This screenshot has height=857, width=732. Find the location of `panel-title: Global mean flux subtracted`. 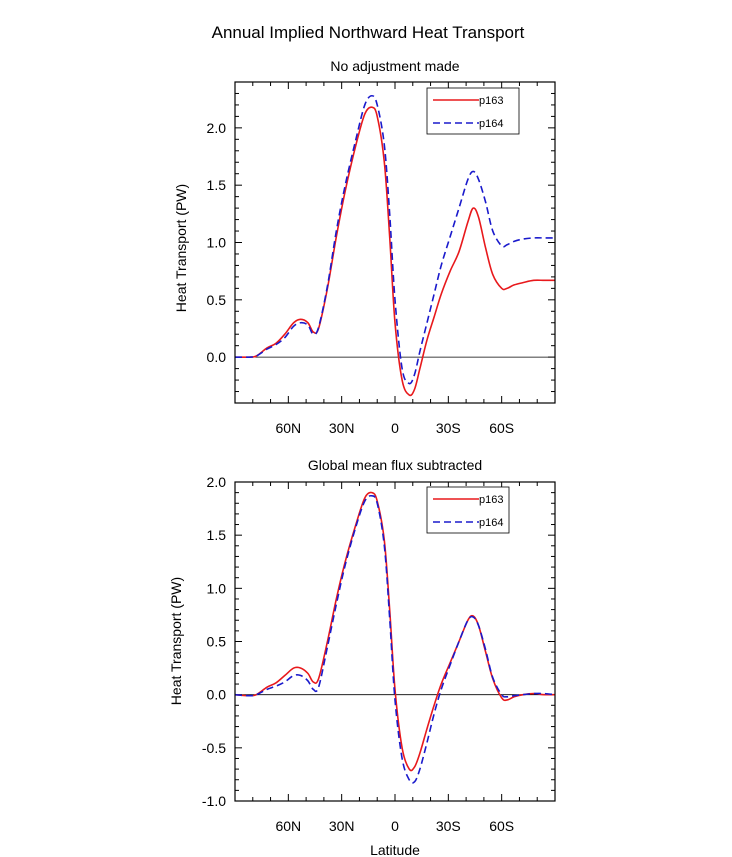

panel-title: Global mean flux subtracted is located at coordinates (395, 465).